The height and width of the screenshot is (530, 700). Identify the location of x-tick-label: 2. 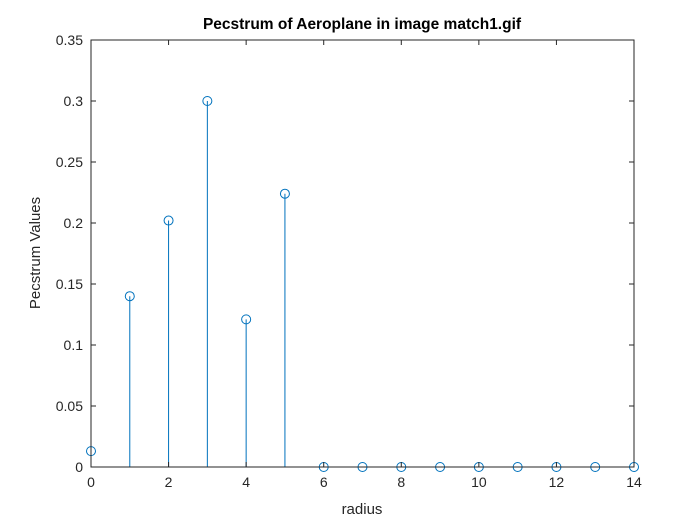
(169, 482).